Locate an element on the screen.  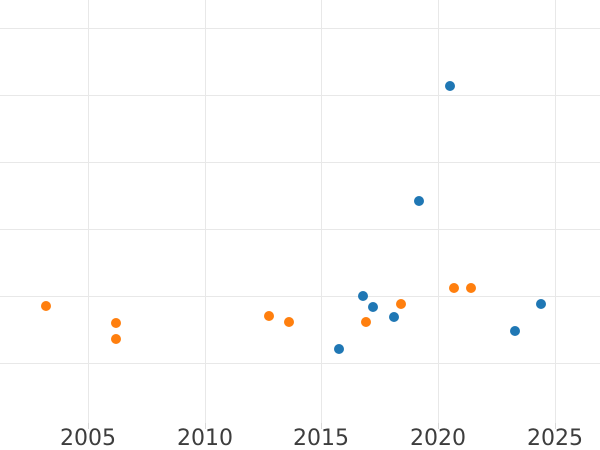
x-gridline-2015 is located at coordinates (321, 211).